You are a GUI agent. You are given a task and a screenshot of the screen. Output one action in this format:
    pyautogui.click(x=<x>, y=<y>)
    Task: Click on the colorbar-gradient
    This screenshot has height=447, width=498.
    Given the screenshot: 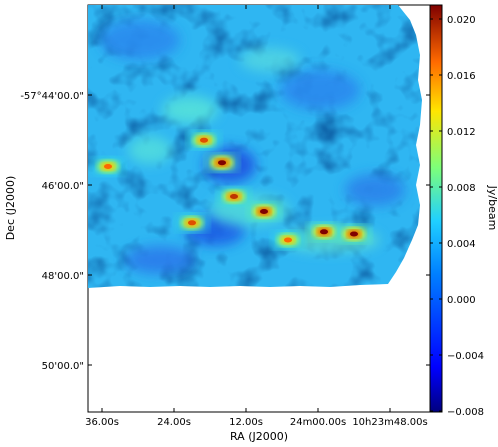 What is the action you would take?
    pyautogui.click(x=436, y=208)
    